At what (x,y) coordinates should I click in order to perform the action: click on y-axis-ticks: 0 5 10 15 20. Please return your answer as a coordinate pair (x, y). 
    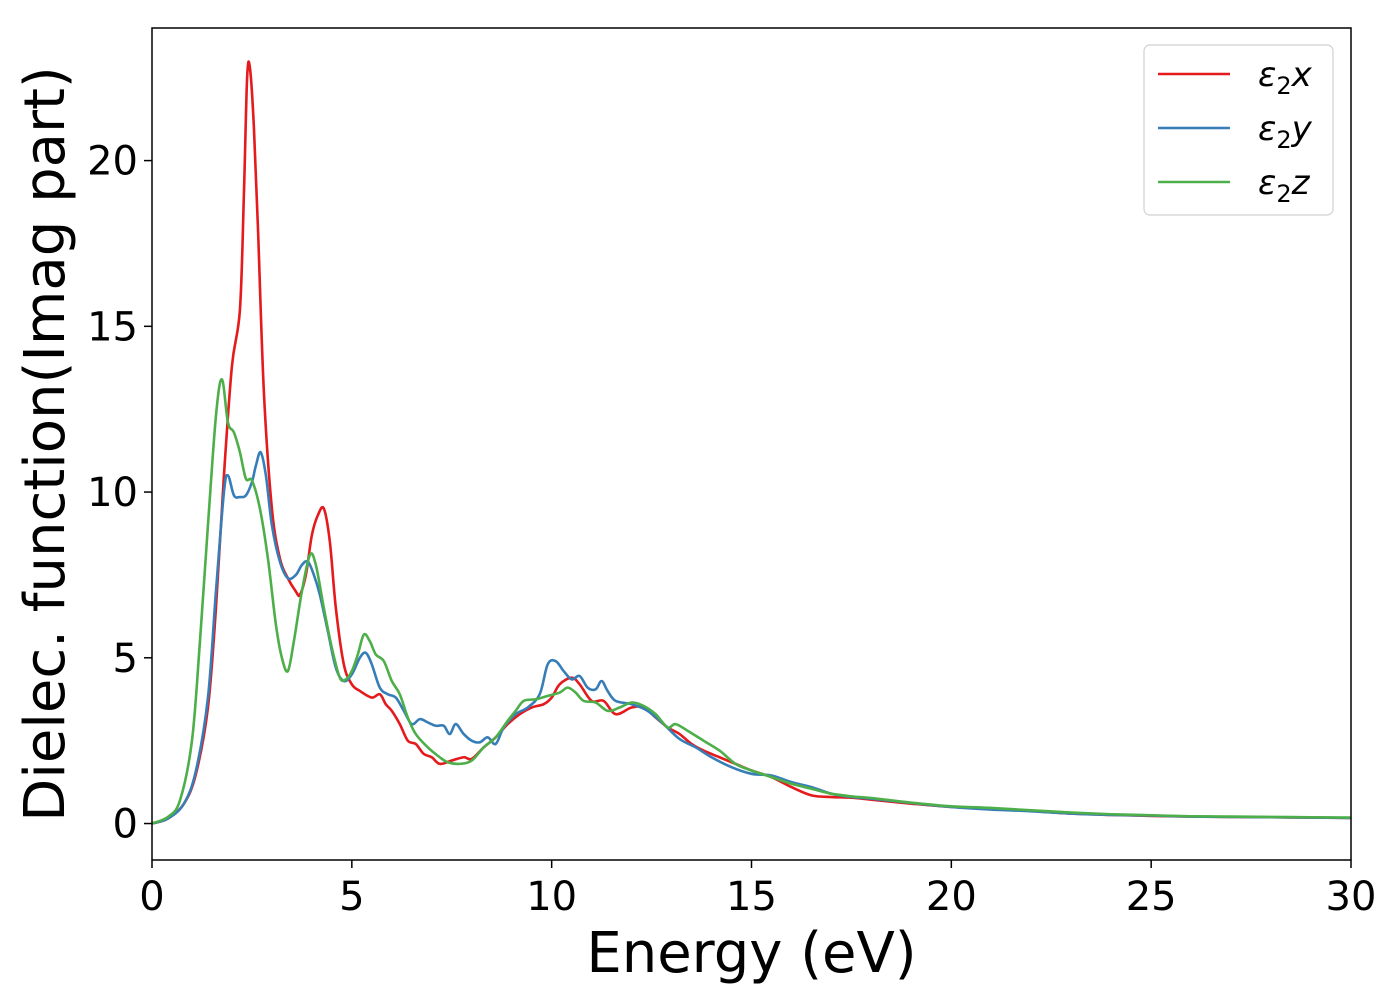
    Looking at the image, I should click on (119, 493).